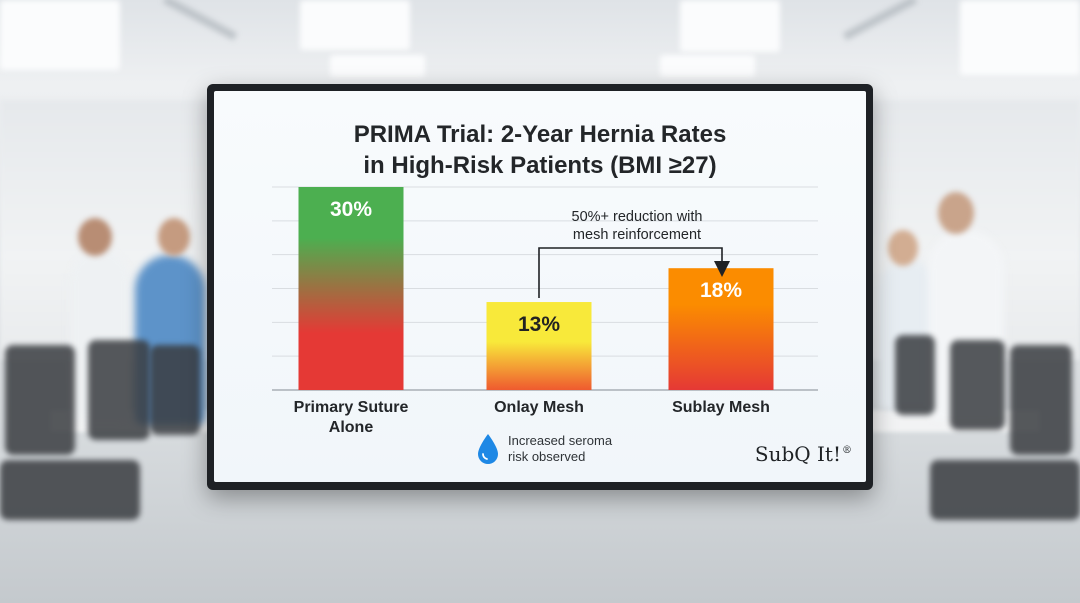  Describe the element at coordinates (797, 454) in the screenshot. I see `brand-name: SubQ It!` at that location.